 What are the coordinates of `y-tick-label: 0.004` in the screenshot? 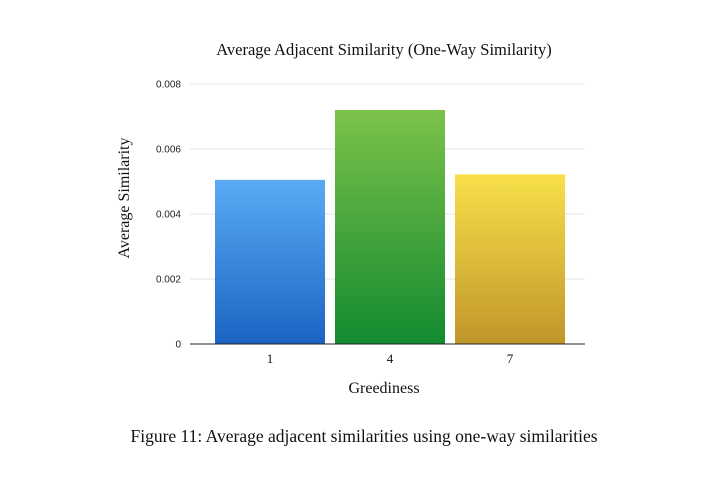 It's located at (168, 215).